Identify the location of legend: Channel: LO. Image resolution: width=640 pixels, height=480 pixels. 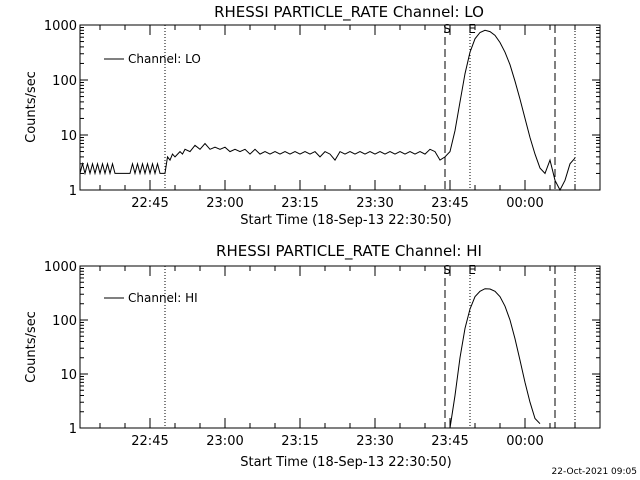
(152, 59).